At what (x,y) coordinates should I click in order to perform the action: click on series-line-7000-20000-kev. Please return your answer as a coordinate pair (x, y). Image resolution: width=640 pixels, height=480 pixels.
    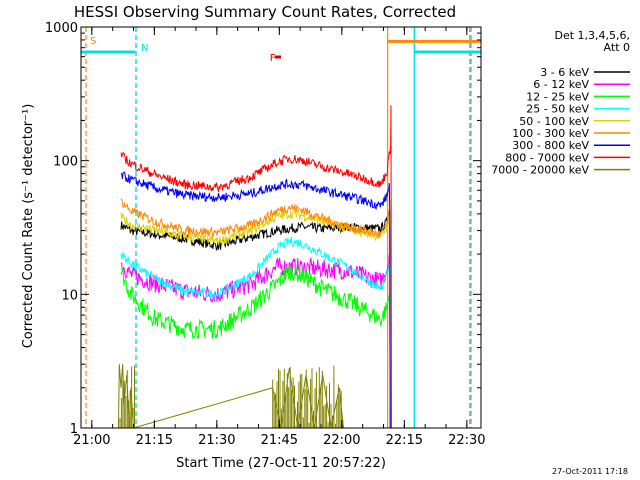
    Looking at the image, I should click on (231, 396).